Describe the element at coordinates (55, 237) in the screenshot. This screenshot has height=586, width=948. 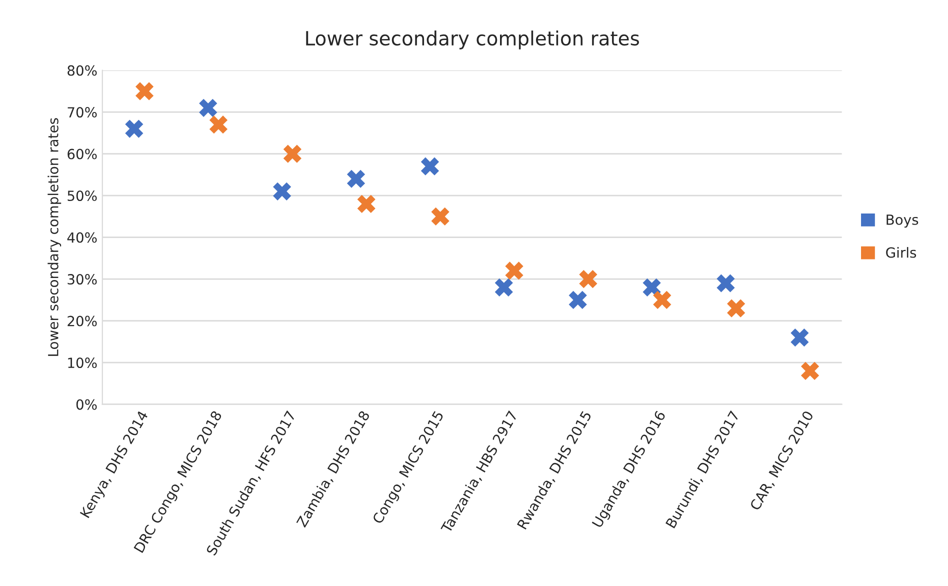
I see `y-axis-title: Lower secondary completion rates` at that location.